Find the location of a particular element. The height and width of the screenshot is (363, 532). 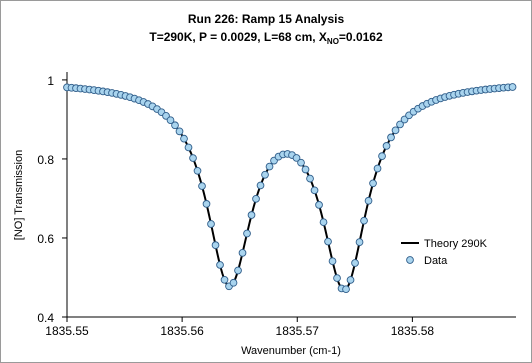

y-tick-label: 0.8 is located at coordinates (45, 160).